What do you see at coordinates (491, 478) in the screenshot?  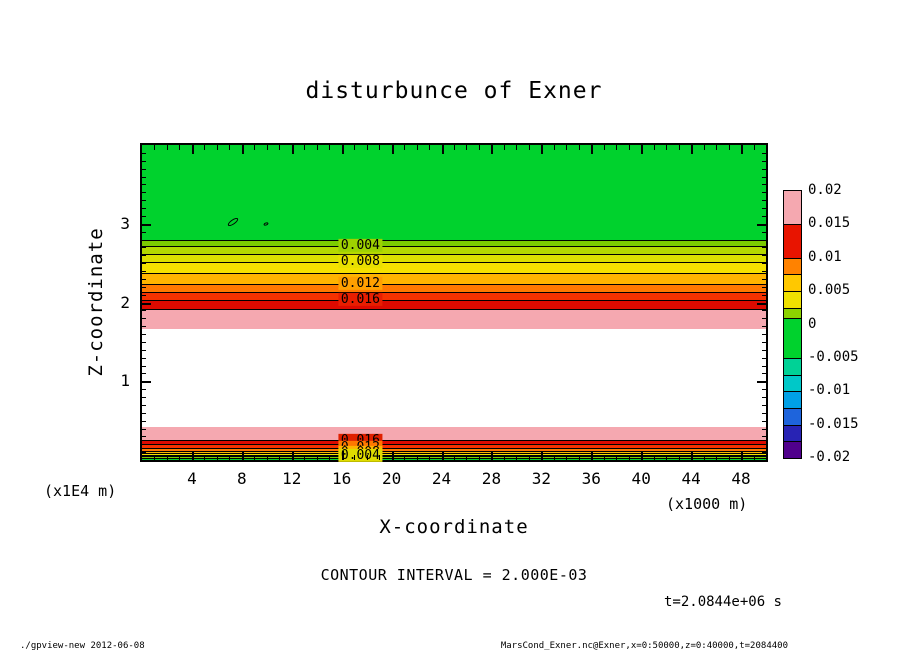 I see `x-tick-label: 28` at bounding box center [491, 478].